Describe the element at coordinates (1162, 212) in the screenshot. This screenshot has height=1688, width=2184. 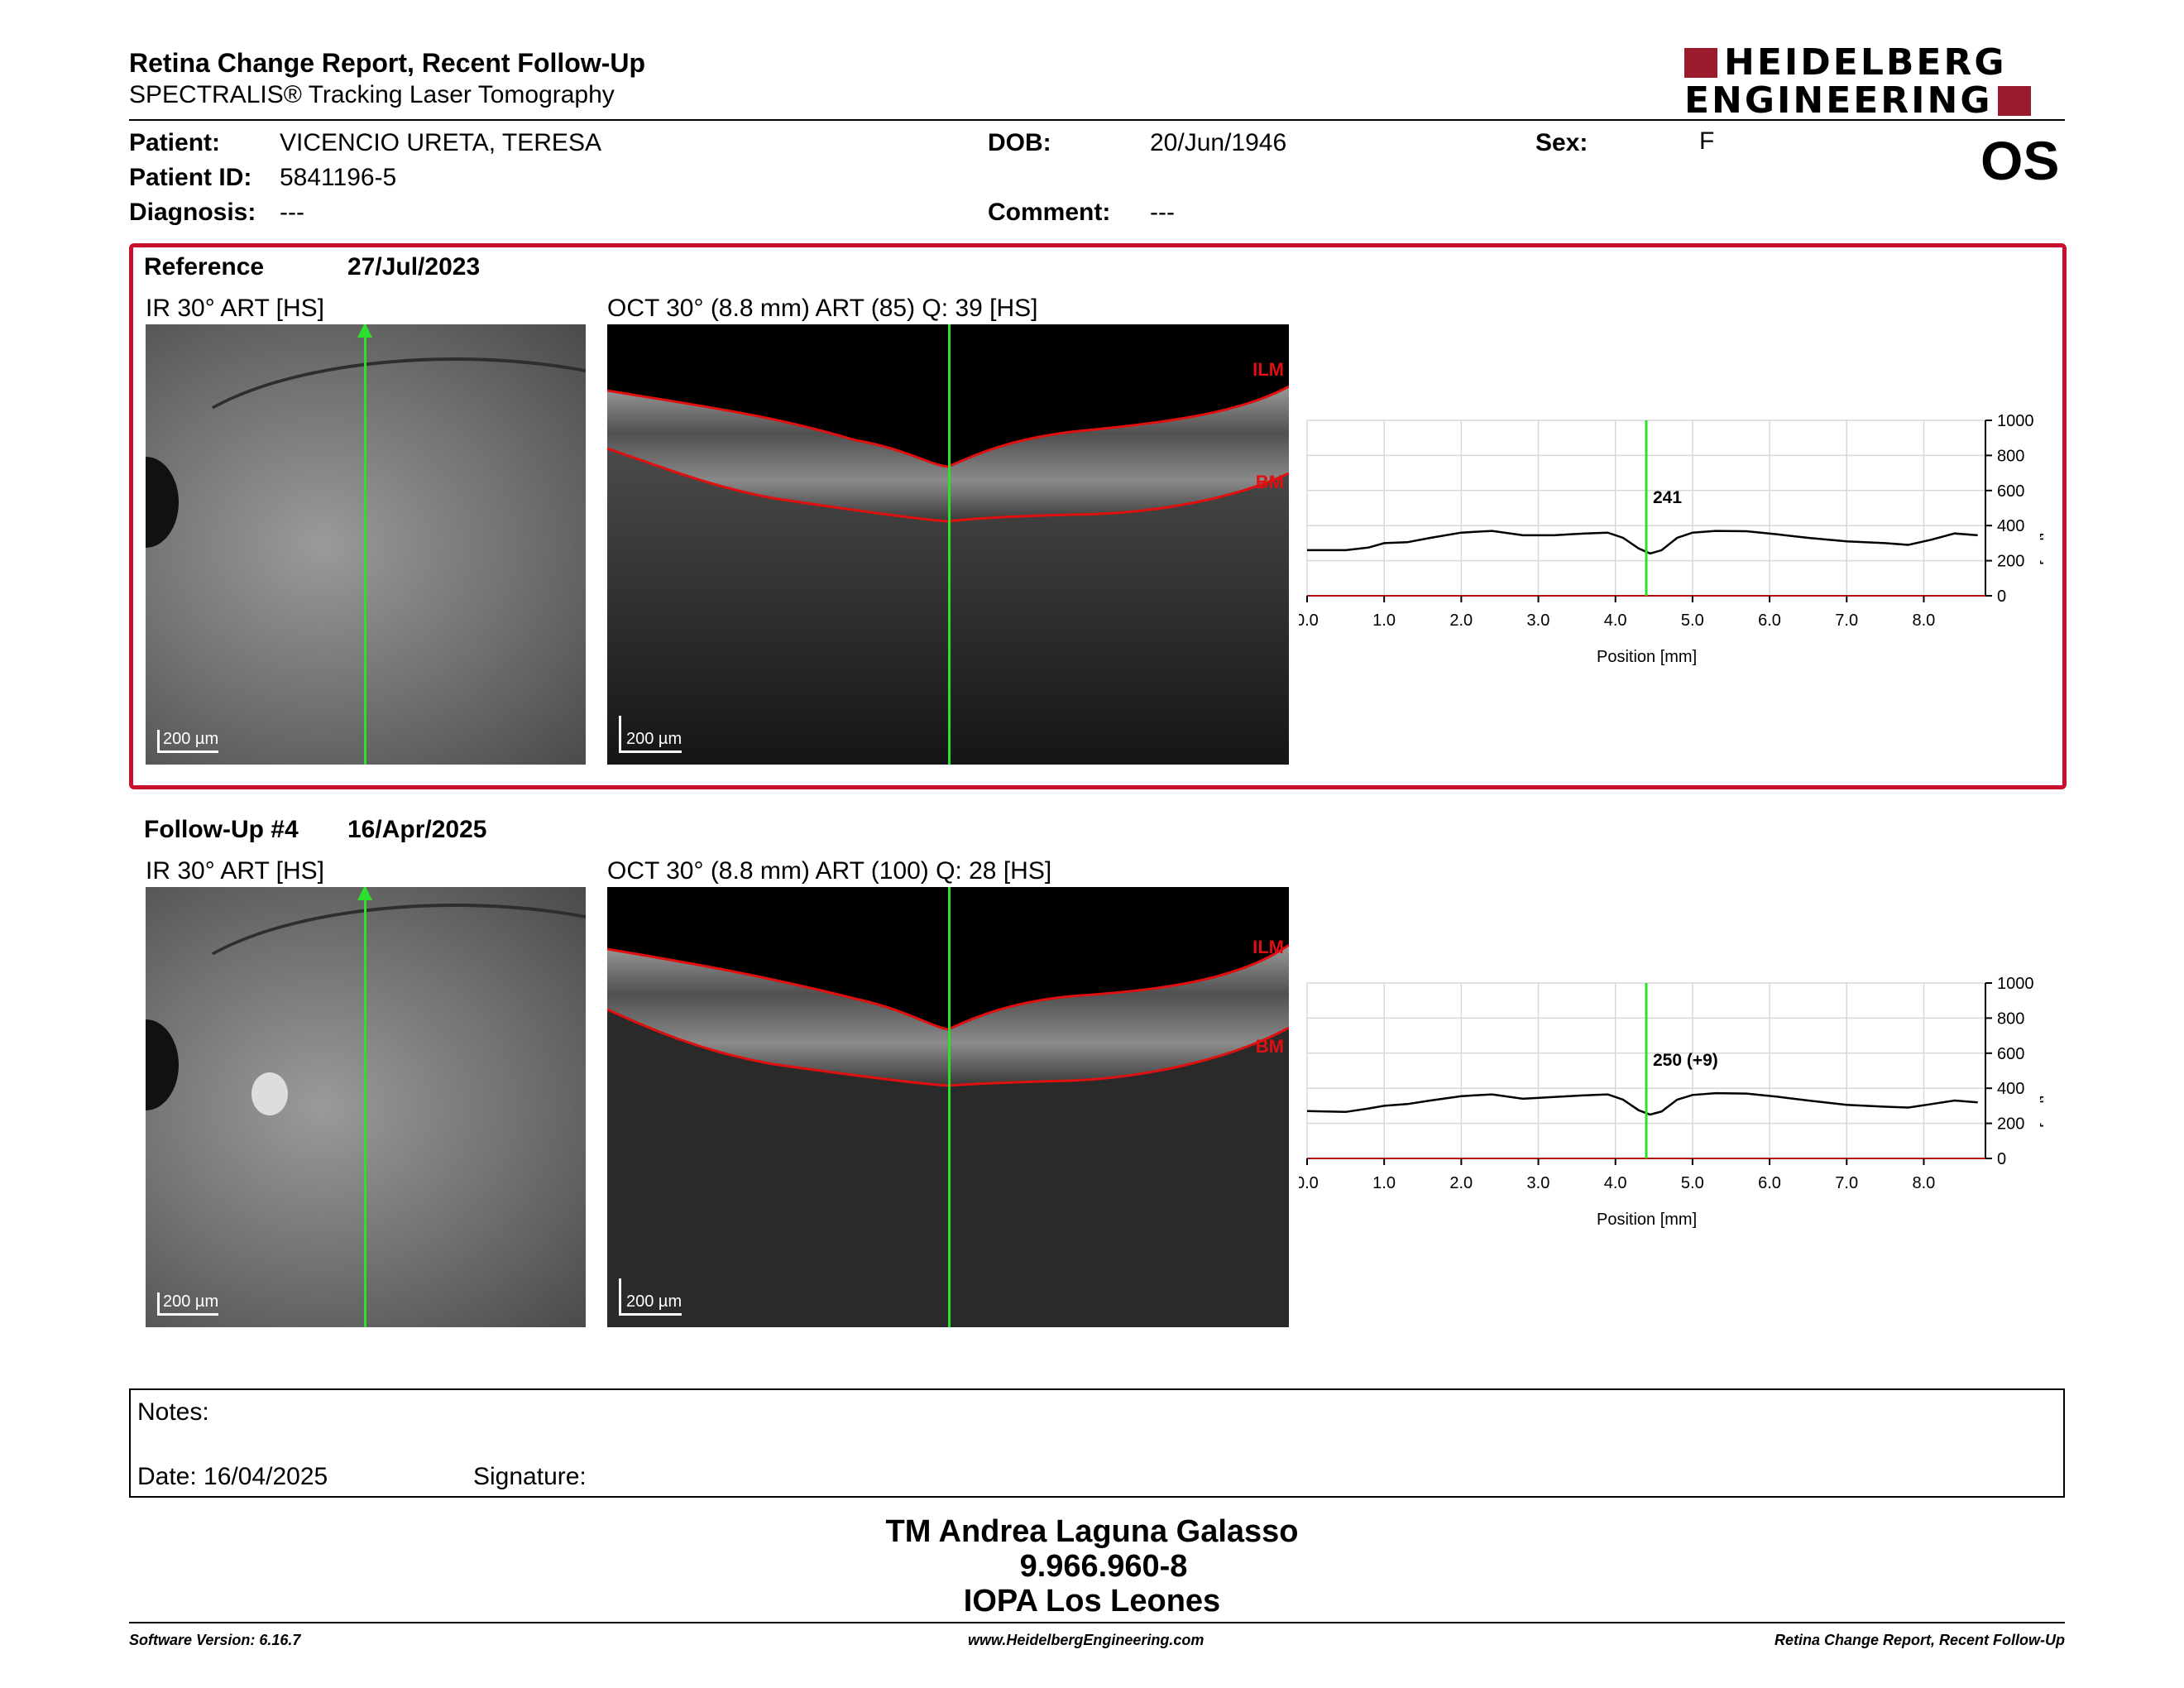
I see `comment-value: ---` at that location.